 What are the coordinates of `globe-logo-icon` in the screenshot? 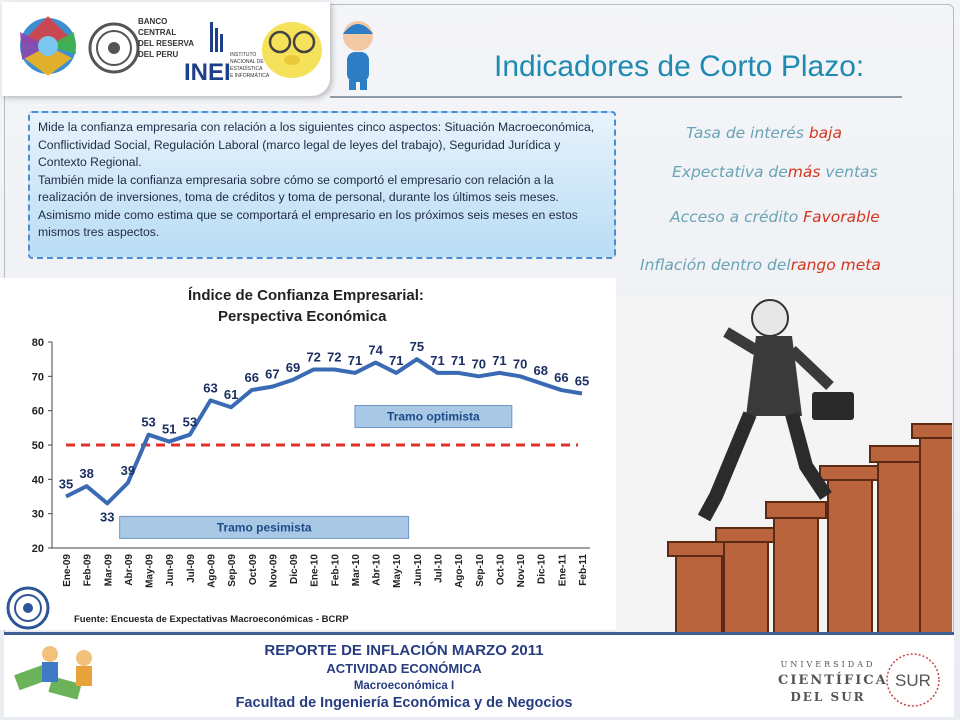 It's located at (48, 46).